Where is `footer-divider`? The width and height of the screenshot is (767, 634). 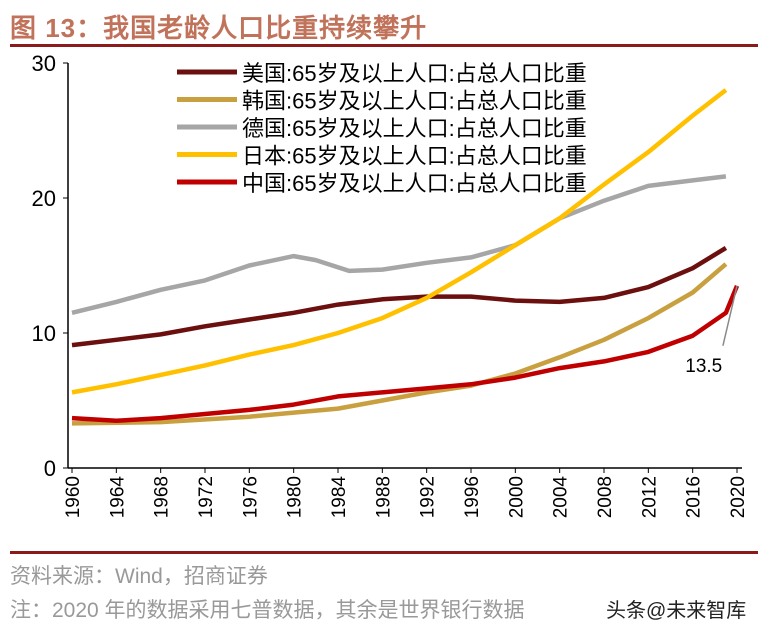
footer-divider is located at coordinates (384, 552).